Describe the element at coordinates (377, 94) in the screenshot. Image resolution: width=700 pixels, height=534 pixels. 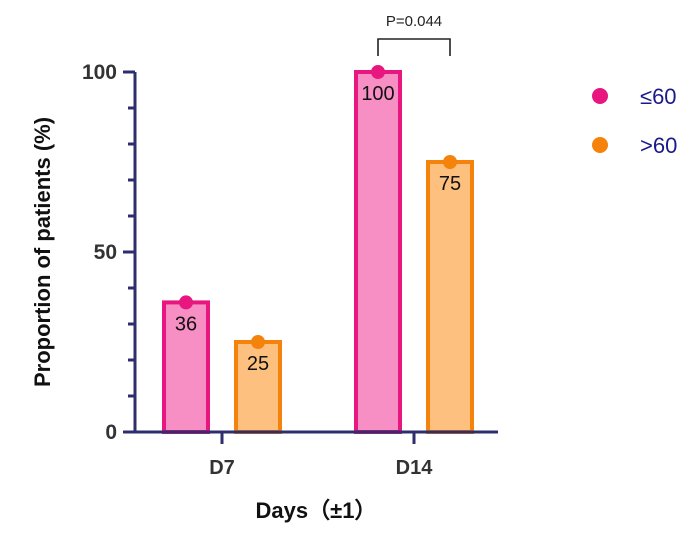
I see `data-label: 100` at that location.